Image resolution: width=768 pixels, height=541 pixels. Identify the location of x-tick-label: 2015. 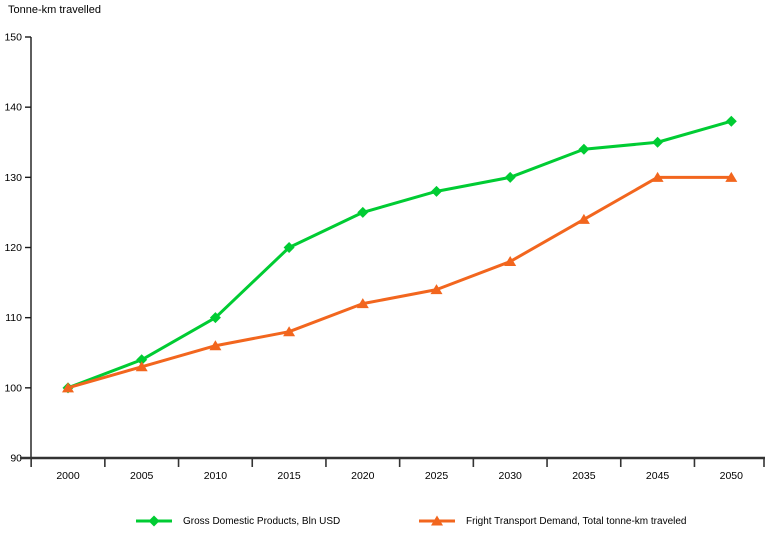
(289, 476).